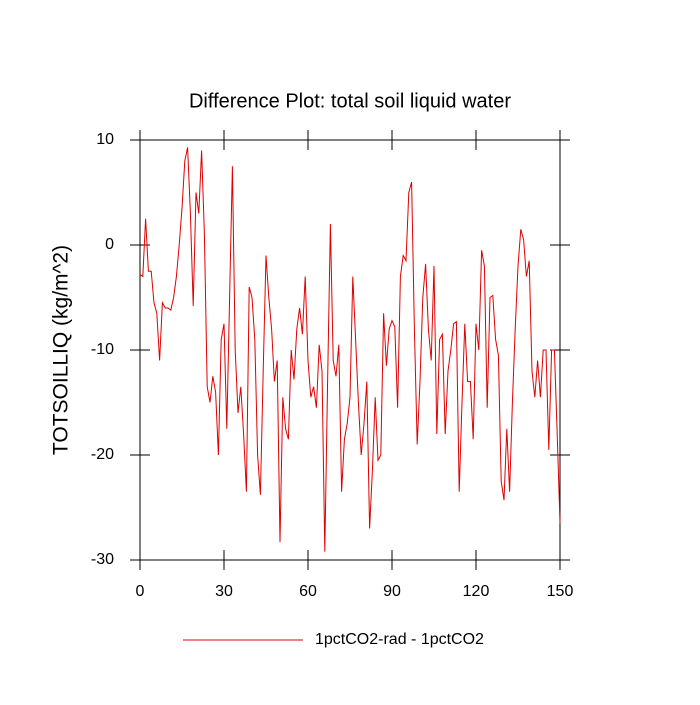 Image resolution: width=700 pixels, height=705 pixels. Describe the element at coordinates (224, 591) in the screenshot. I see `x-tick-label: 30` at that location.